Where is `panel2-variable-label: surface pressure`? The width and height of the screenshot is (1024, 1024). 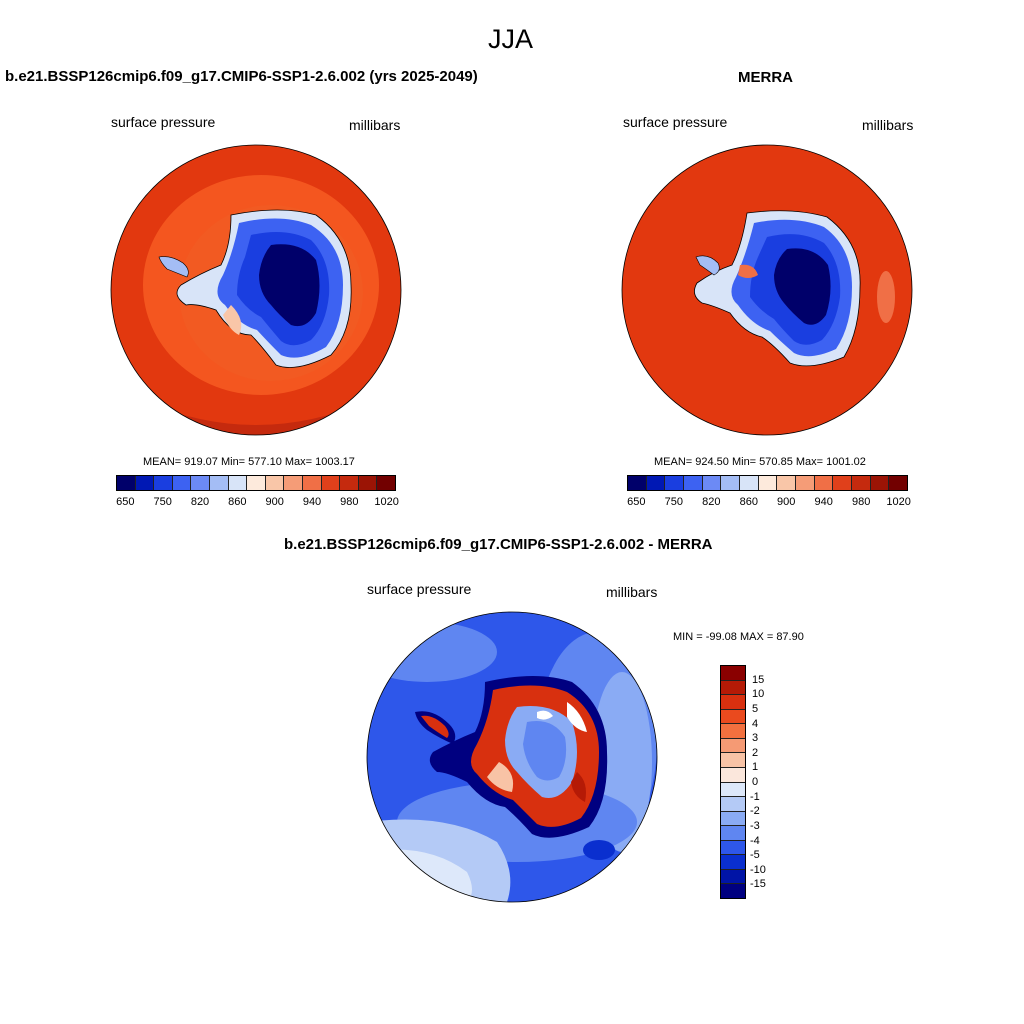 panel2-variable-label: surface pressure is located at coordinates (675, 122).